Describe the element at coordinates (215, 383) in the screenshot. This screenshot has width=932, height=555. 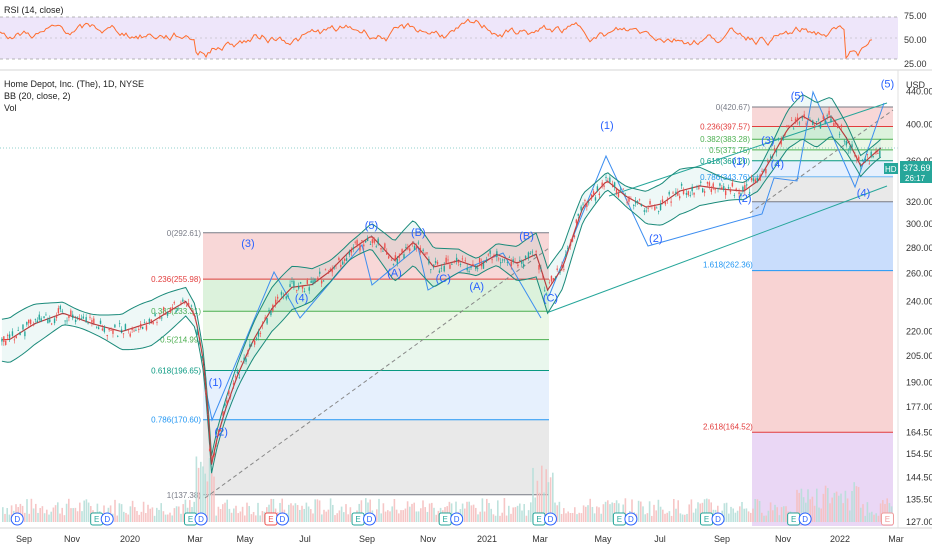
I see `wave-label: (1)` at that location.